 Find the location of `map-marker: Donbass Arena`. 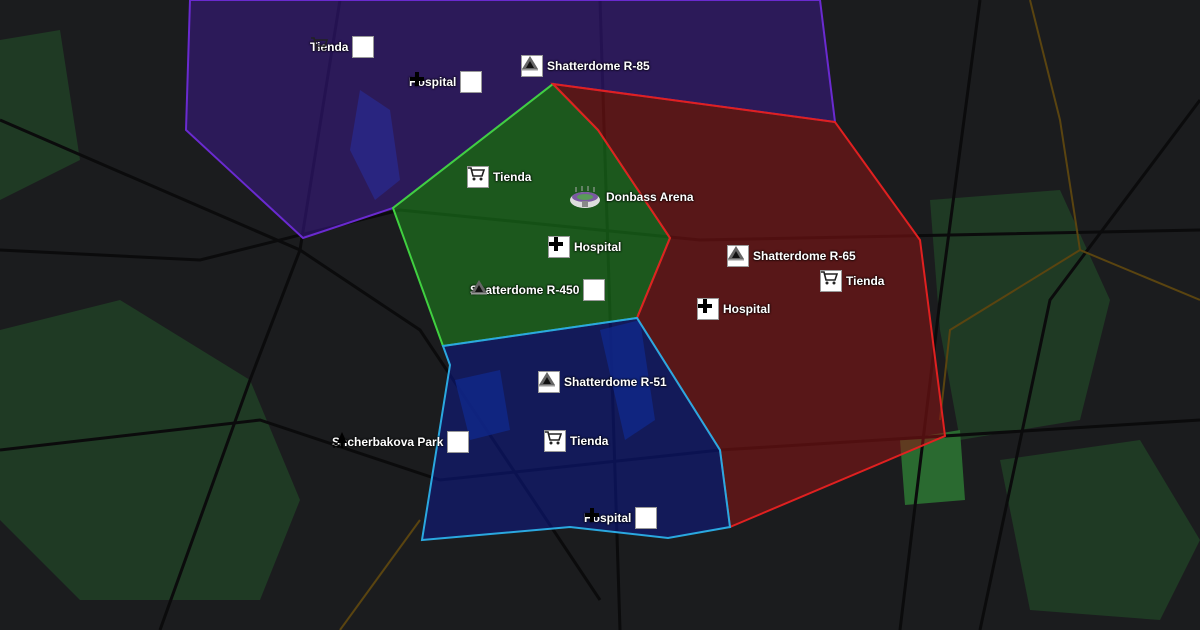

map-marker: Donbass Arena is located at coordinates (631, 197).